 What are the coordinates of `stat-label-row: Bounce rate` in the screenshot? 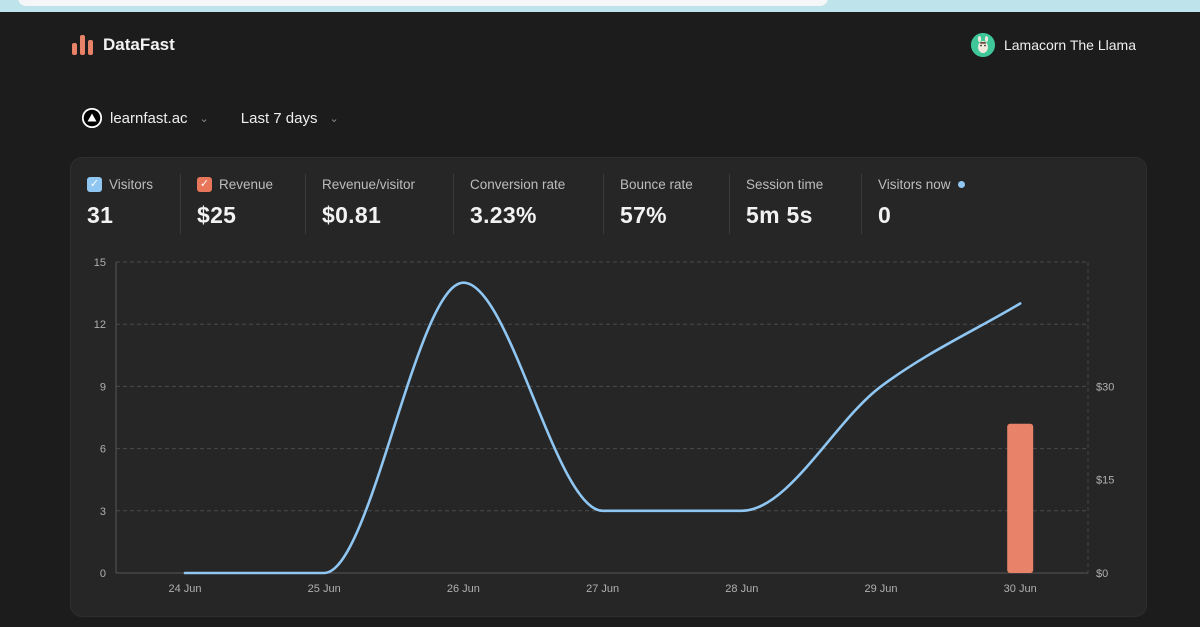 It's located at (674, 184).